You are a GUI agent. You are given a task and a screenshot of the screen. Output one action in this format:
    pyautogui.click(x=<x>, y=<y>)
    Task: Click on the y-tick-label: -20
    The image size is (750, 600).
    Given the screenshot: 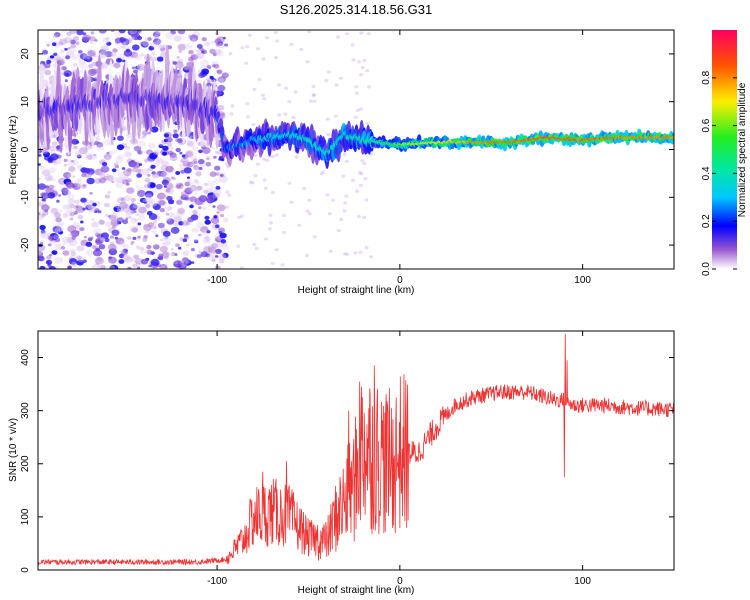 What is the action you would take?
    pyautogui.click(x=25, y=244)
    